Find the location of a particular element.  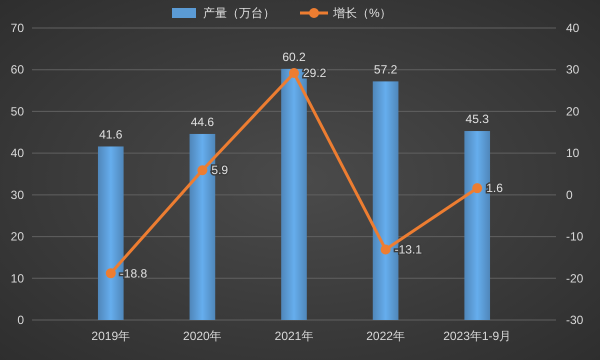

y-tick-label: 30 is located at coordinates (17, 195).